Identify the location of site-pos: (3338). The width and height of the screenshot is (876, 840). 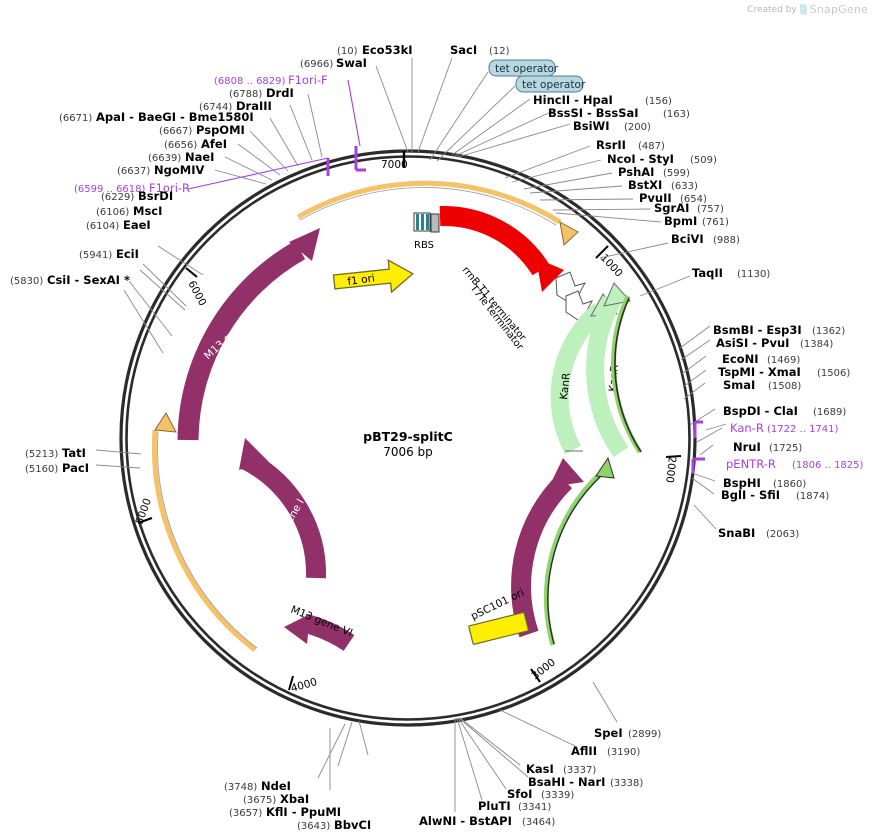
(626, 783).